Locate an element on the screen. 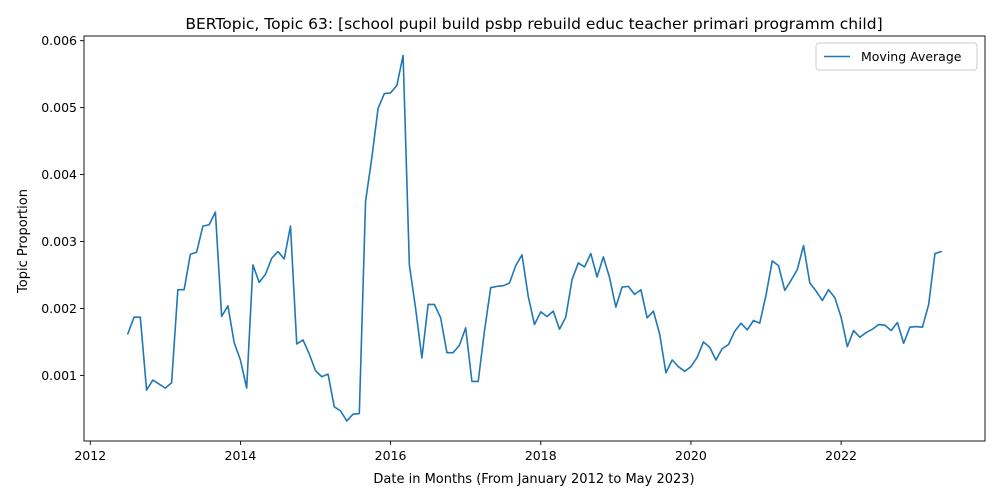  y-axis-label: Topic Proportion is located at coordinates (23, 241).